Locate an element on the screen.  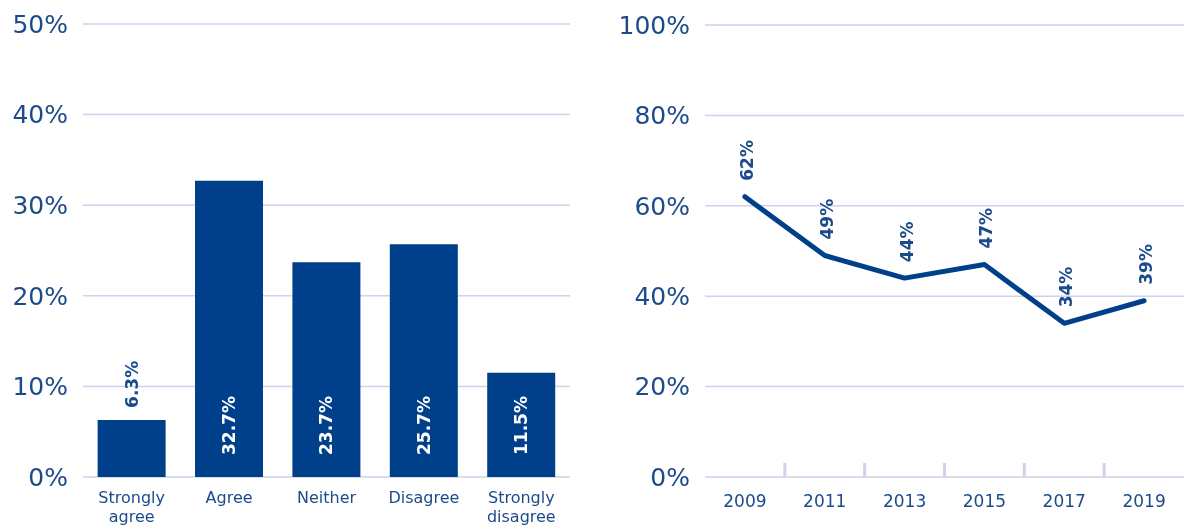
y-tick-label: 10% is located at coordinates (40, 387).